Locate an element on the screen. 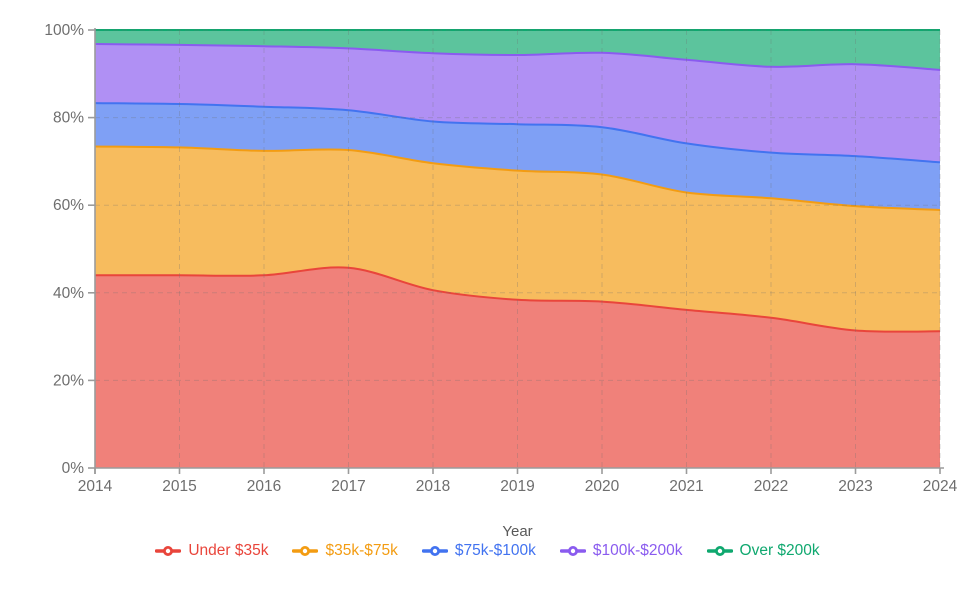  legend-item-75k-100k: $75k-$100k is located at coordinates (478, 551).